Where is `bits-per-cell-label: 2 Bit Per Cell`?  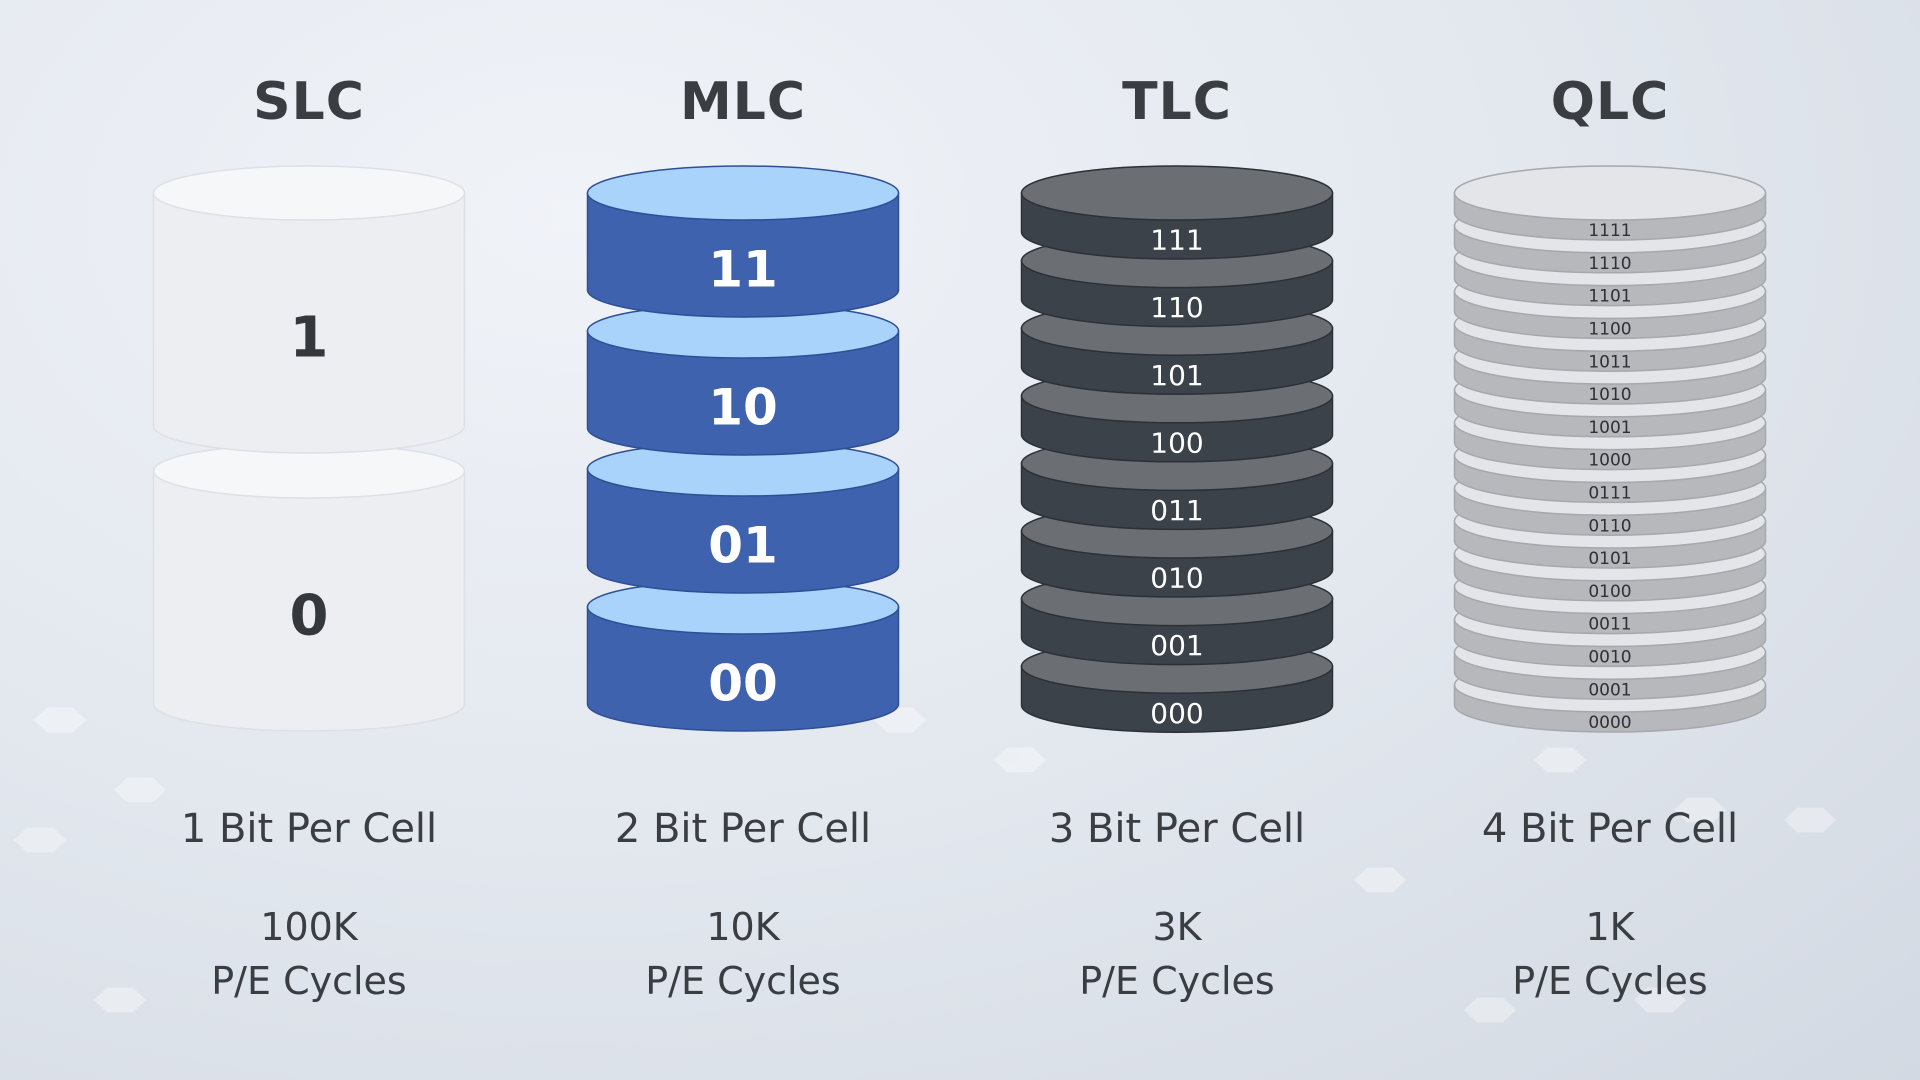 bits-per-cell-label: 2 Bit Per Cell is located at coordinates (743, 829).